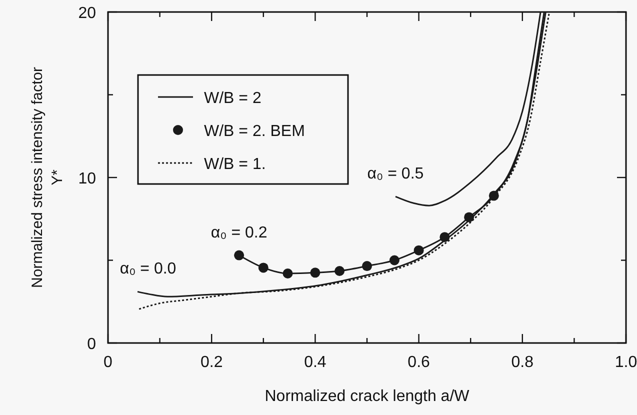 This screenshot has height=415, width=637. I want to click on y-tick-label: 0, so click(91, 344).